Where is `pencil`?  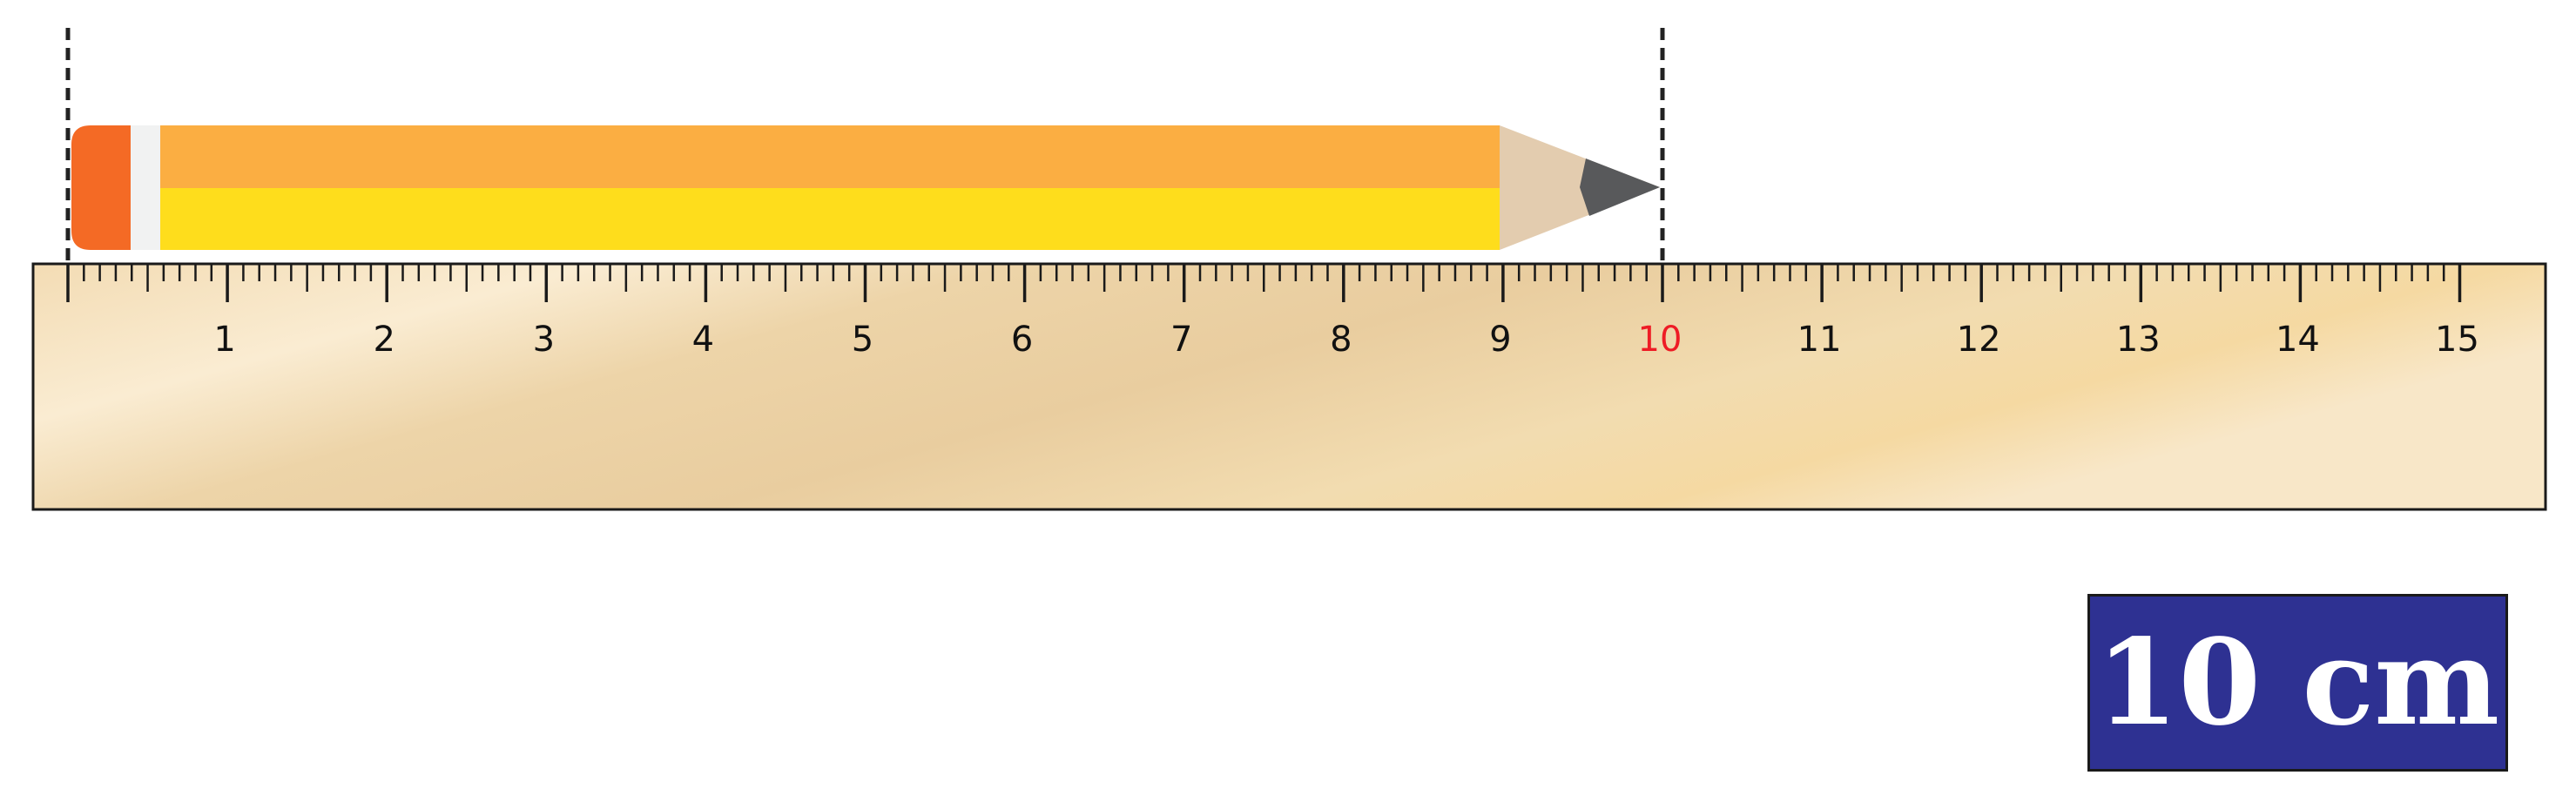
pencil is located at coordinates (866, 187).